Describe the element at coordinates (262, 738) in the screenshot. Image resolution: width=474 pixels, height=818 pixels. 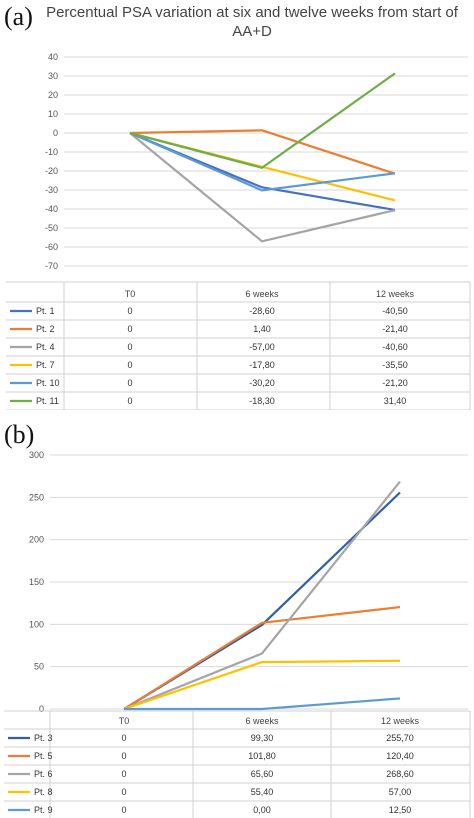
I see `chart-b-data-label: 99,30` at that location.